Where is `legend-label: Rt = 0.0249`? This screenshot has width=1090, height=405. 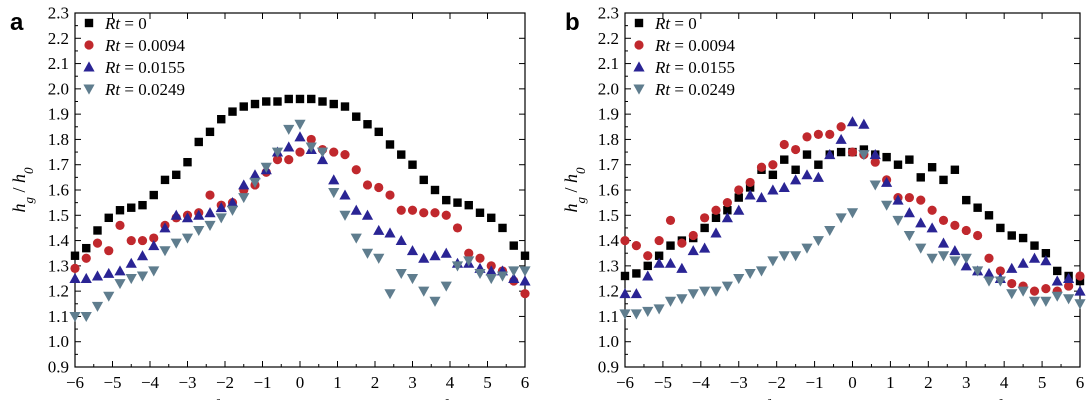 legend-label: Rt = 0.0249 is located at coordinates (694, 89).